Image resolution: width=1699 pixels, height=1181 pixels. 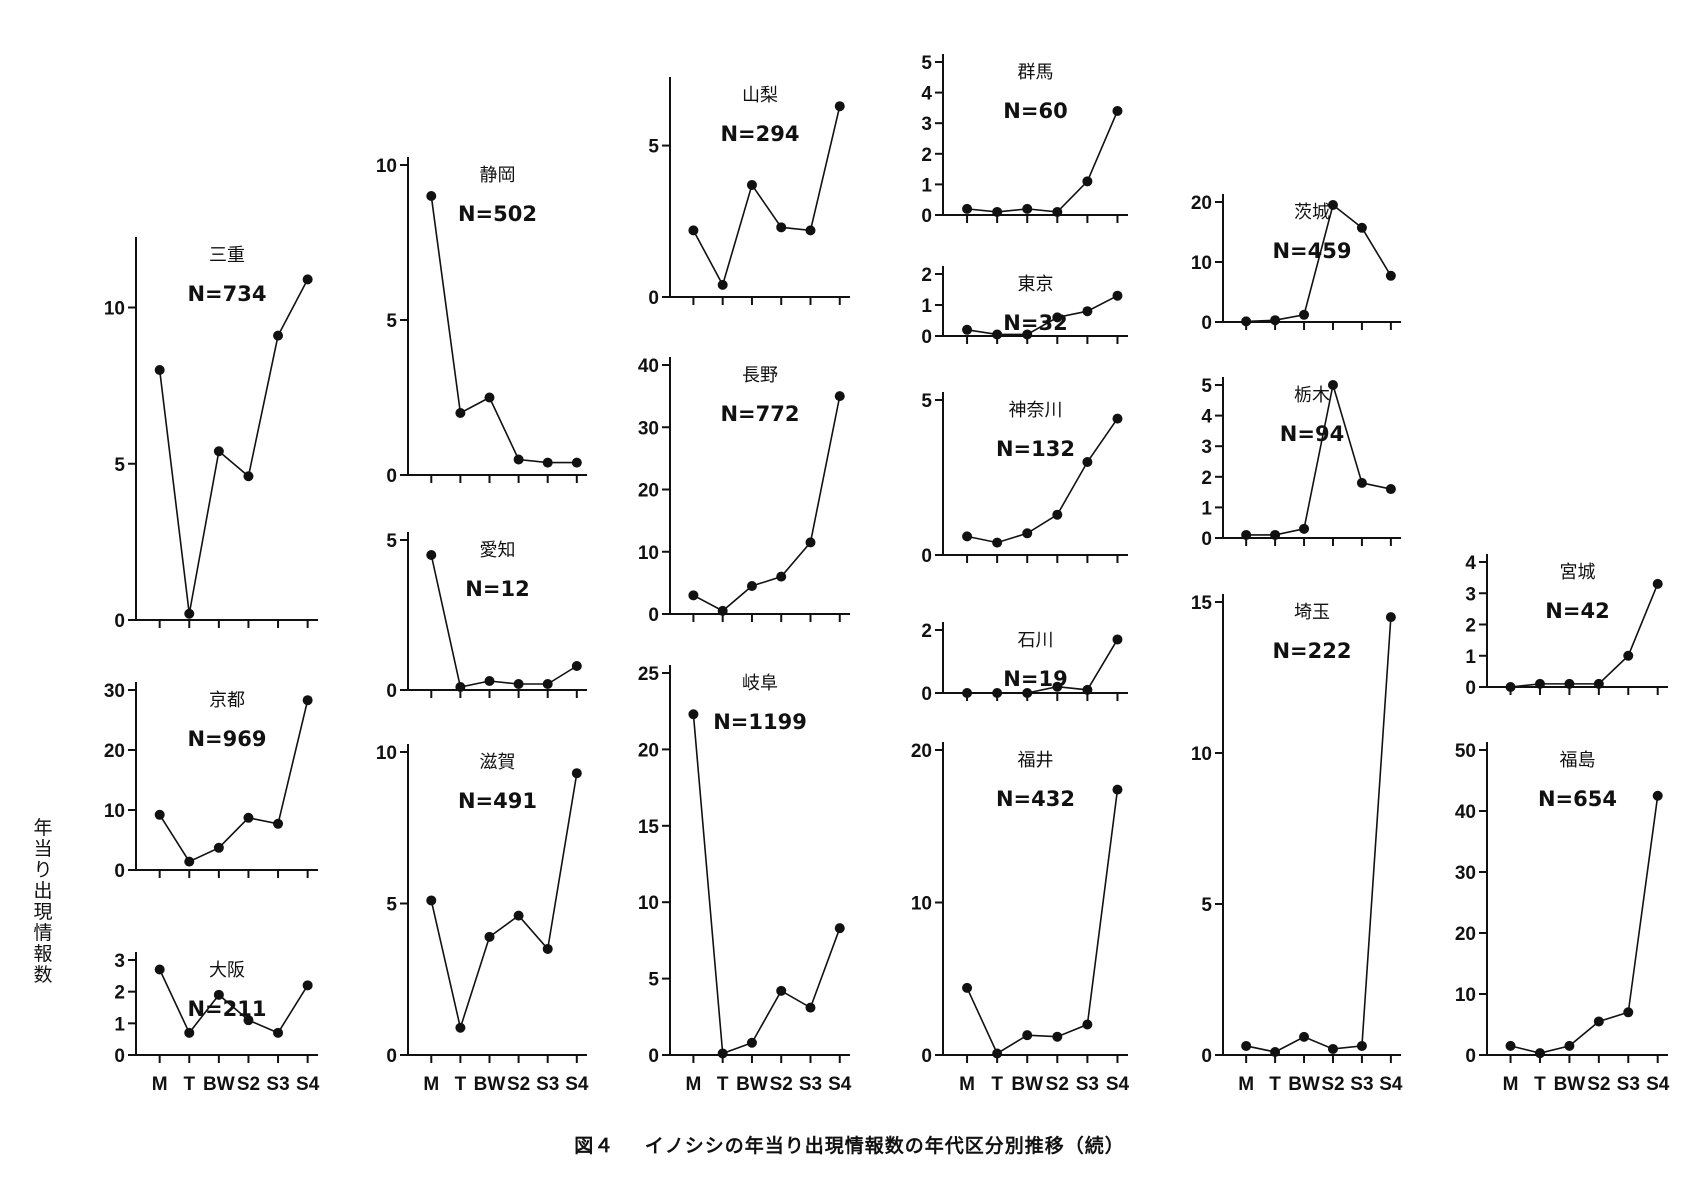 What do you see at coordinates (648, 491) in the screenshot?
I see `y-tick-label: 20` at bounding box center [648, 491].